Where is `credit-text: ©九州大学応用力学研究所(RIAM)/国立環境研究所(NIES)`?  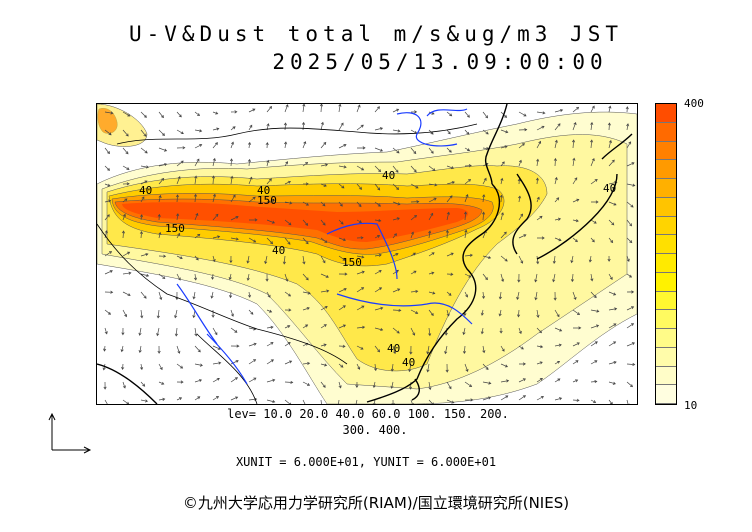 credit-text: ©九州大学応用力学研究所(RIAM)/国立環境研究所(NIES) is located at coordinates (376, 503).